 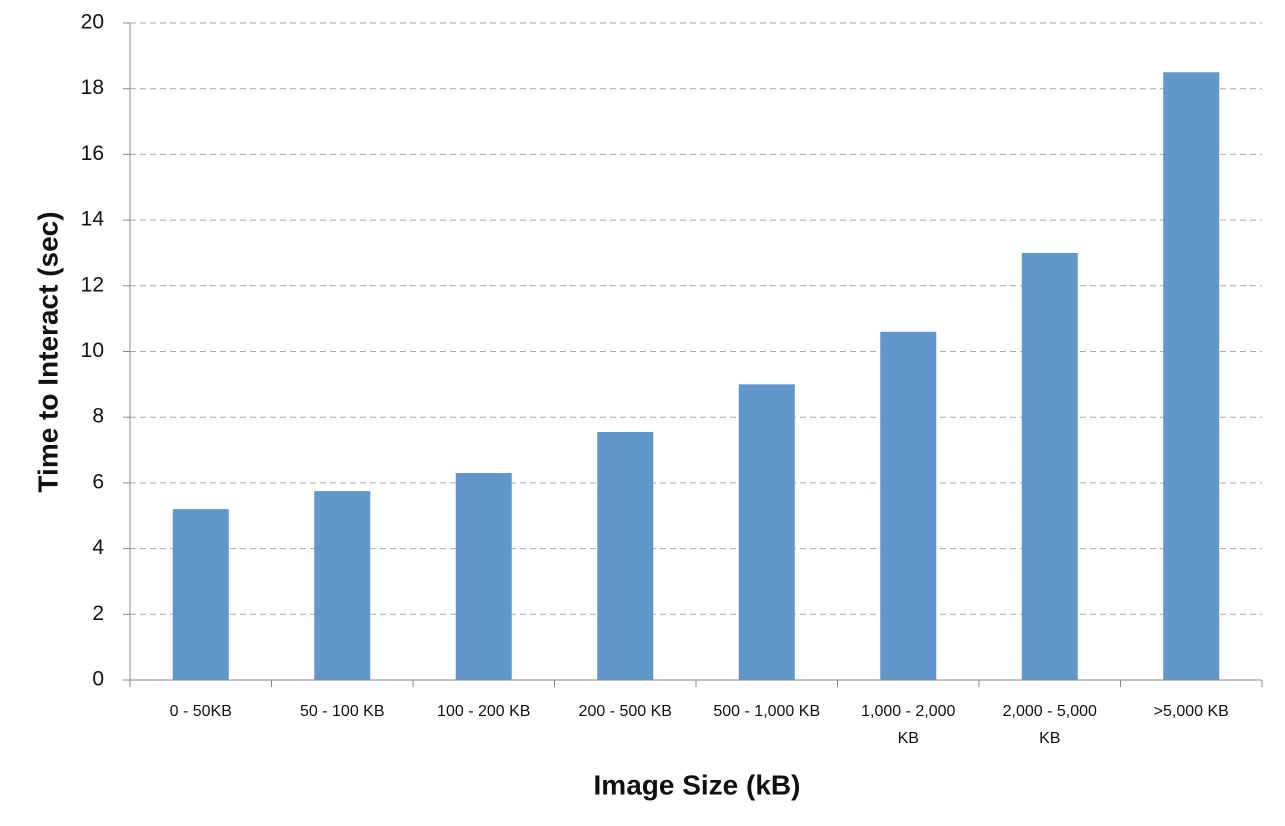 I want to click on y-tick-label: 18, so click(x=92, y=87).